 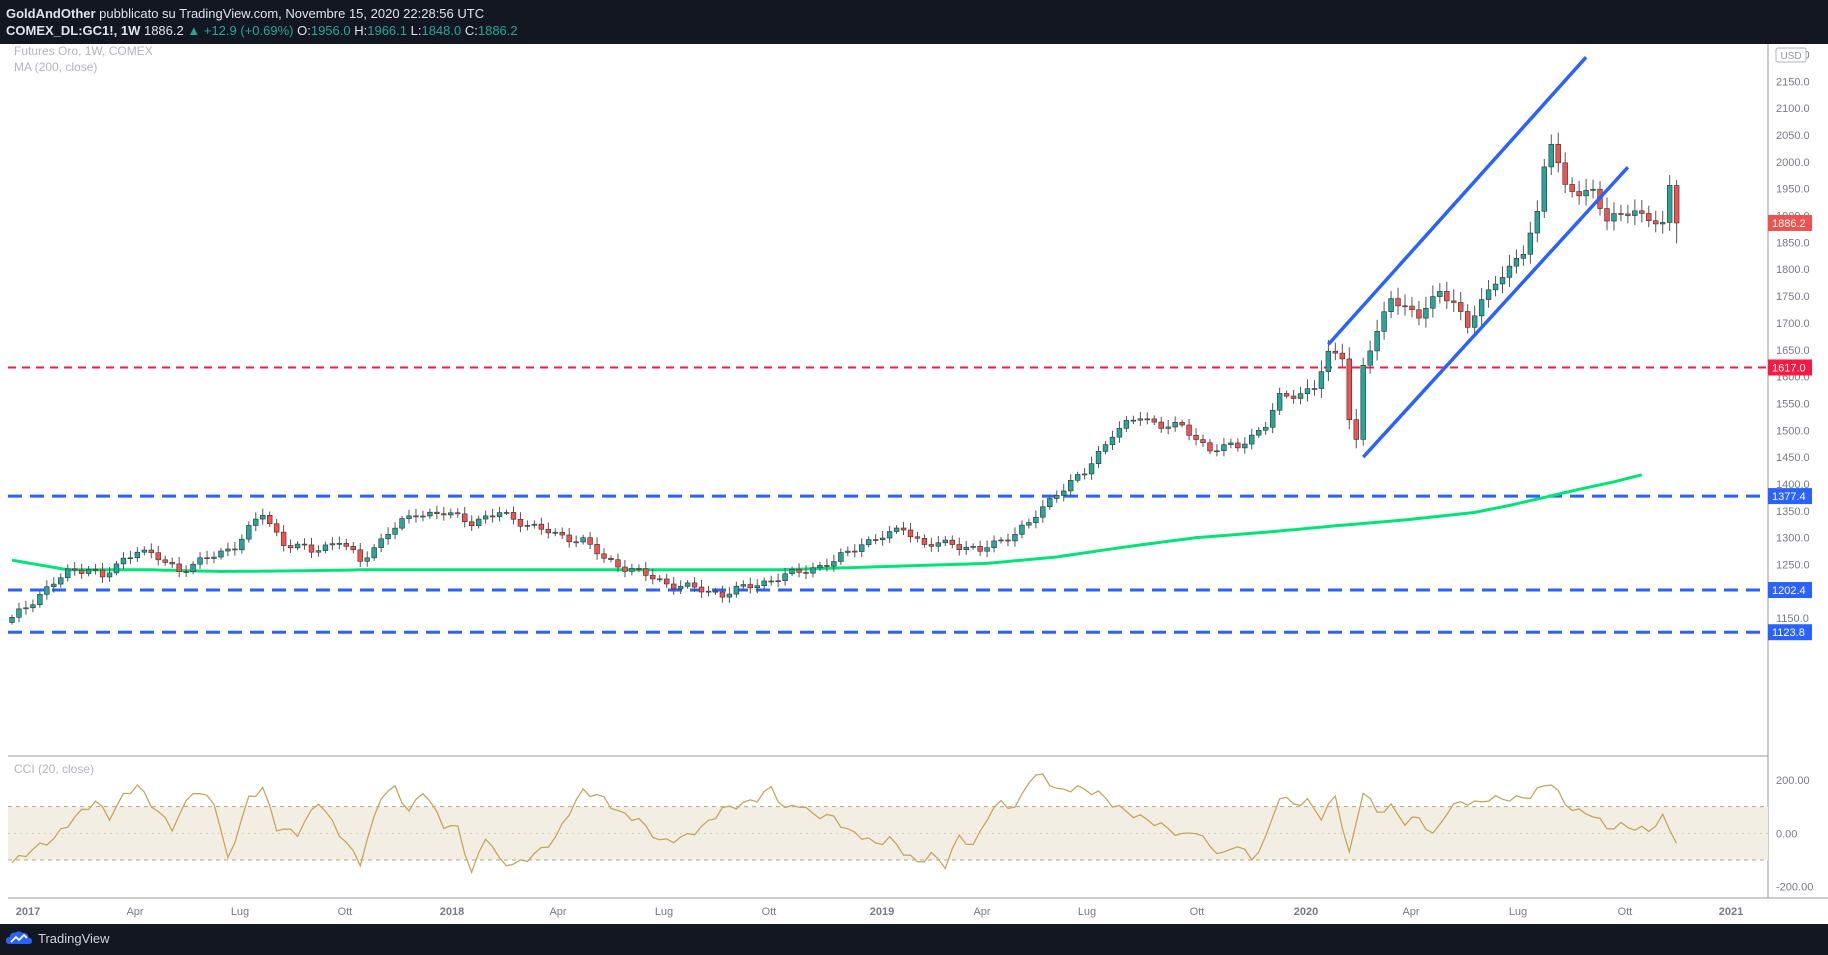 I want to click on price-tick-label: 1500.0, so click(x=1793, y=431).